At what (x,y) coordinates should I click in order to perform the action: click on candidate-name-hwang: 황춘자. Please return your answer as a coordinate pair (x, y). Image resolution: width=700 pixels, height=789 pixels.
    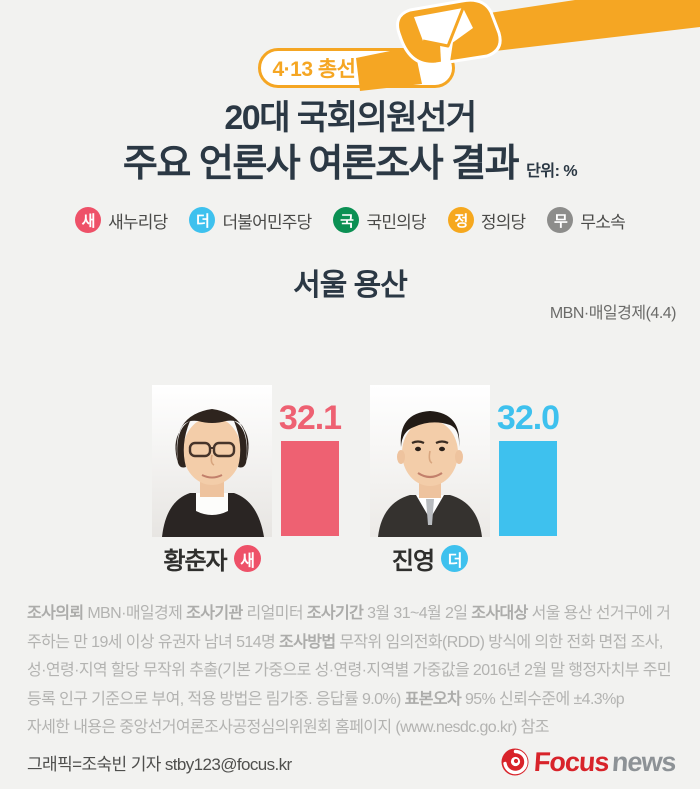
    Looking at the image, I should click on (195, 561).